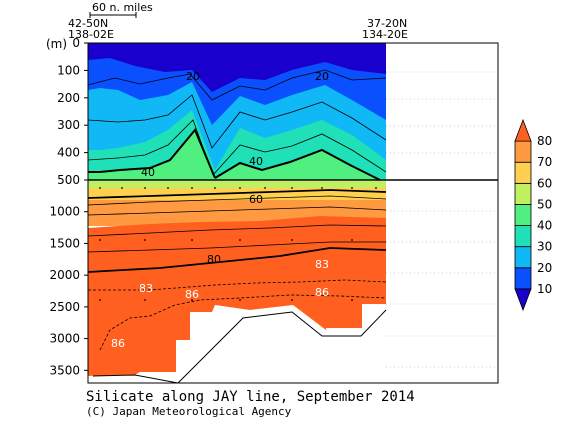 The height and width of the screenshot is (423, 570). I want to click on start-station-lon: 138-02E, so click(91, 34).